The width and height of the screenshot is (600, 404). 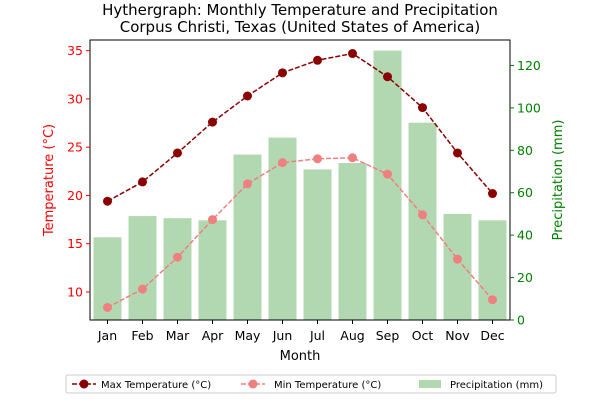 What do you see at coordinates (142, 268) in the screenshot?
I see `precipitation-bar-feb` at bounding box center [142, 268].